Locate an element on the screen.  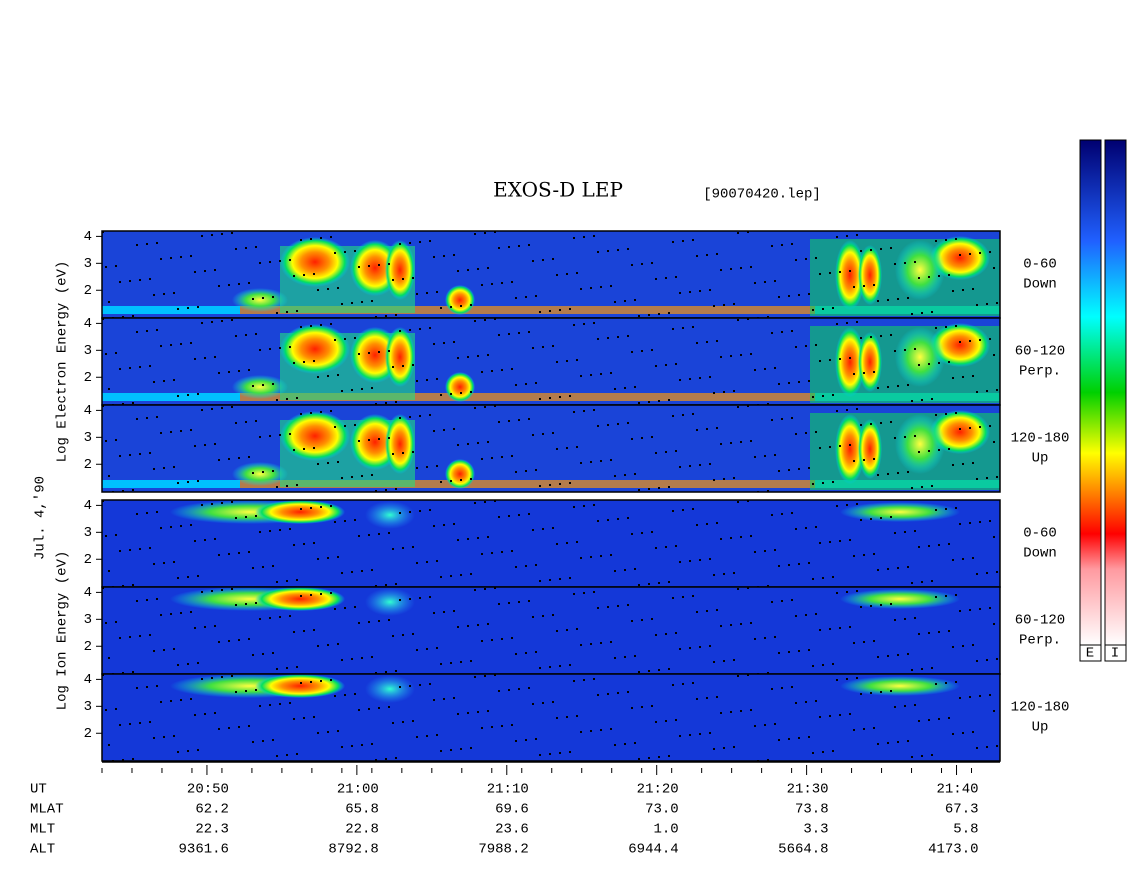
x-tick-label: 21:20 is located at coordinates (658, 790).